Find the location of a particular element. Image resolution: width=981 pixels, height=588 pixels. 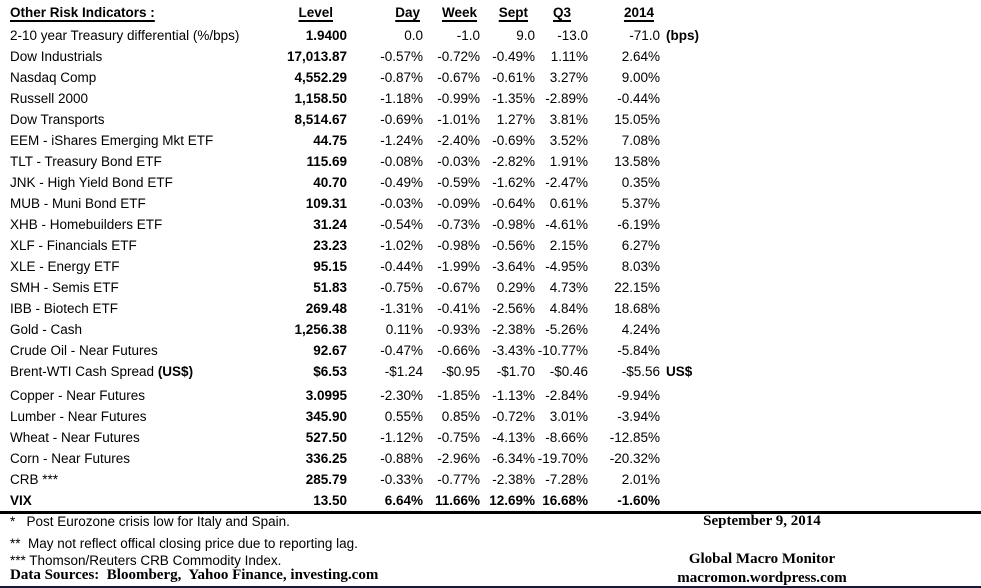

cell-2014: -$5.56 is located at coordinates (640, 371).